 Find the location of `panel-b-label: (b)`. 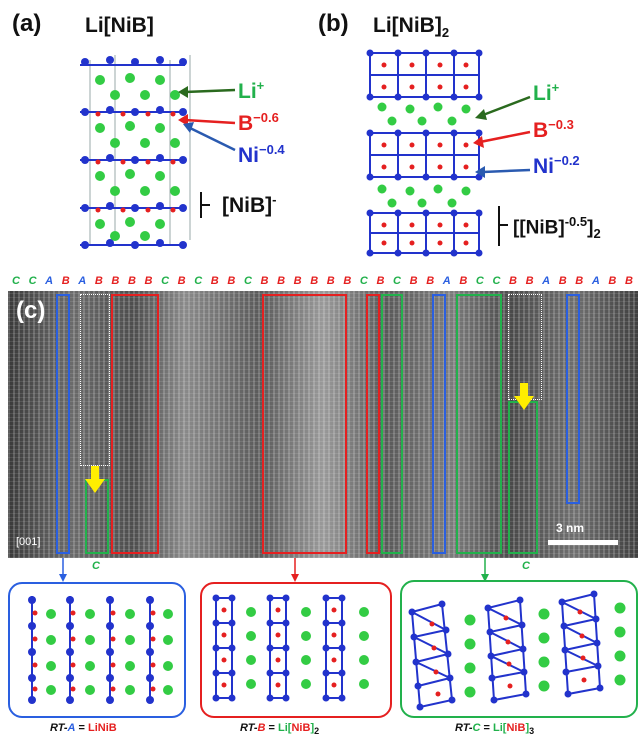

panel-b-label: (b) is located at coordinates (333, 23).